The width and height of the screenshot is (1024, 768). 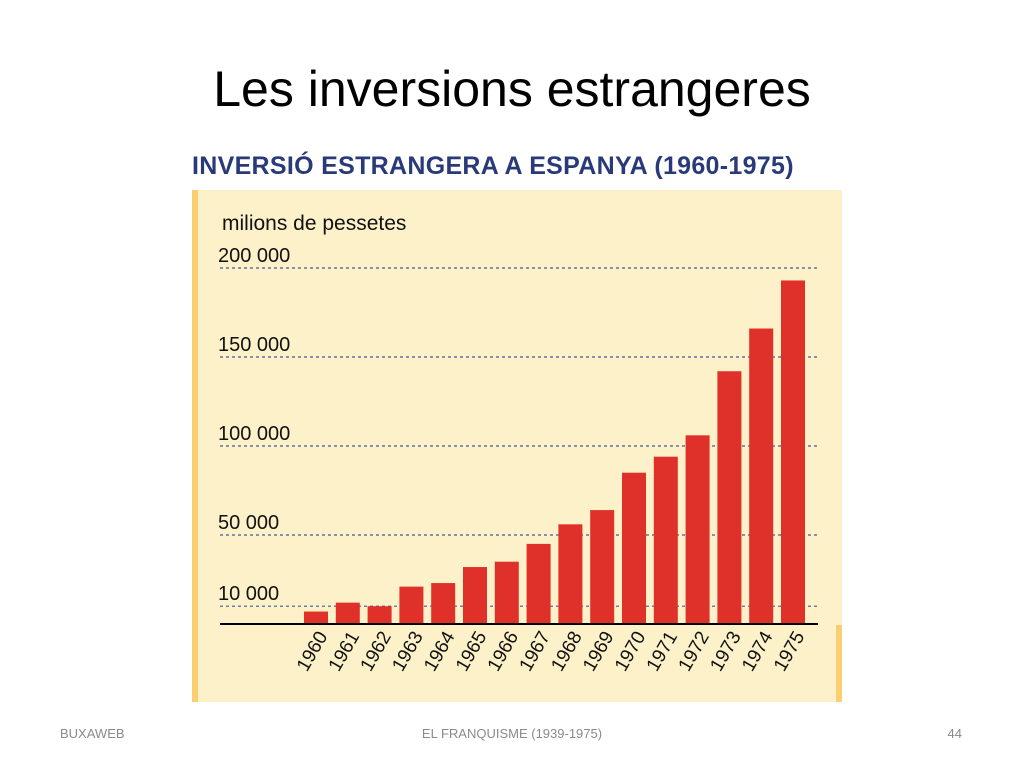 What do you see at coordinates (729, 497) in the screenshot?
I see `bar-1973` at bounding box center [729, 497].